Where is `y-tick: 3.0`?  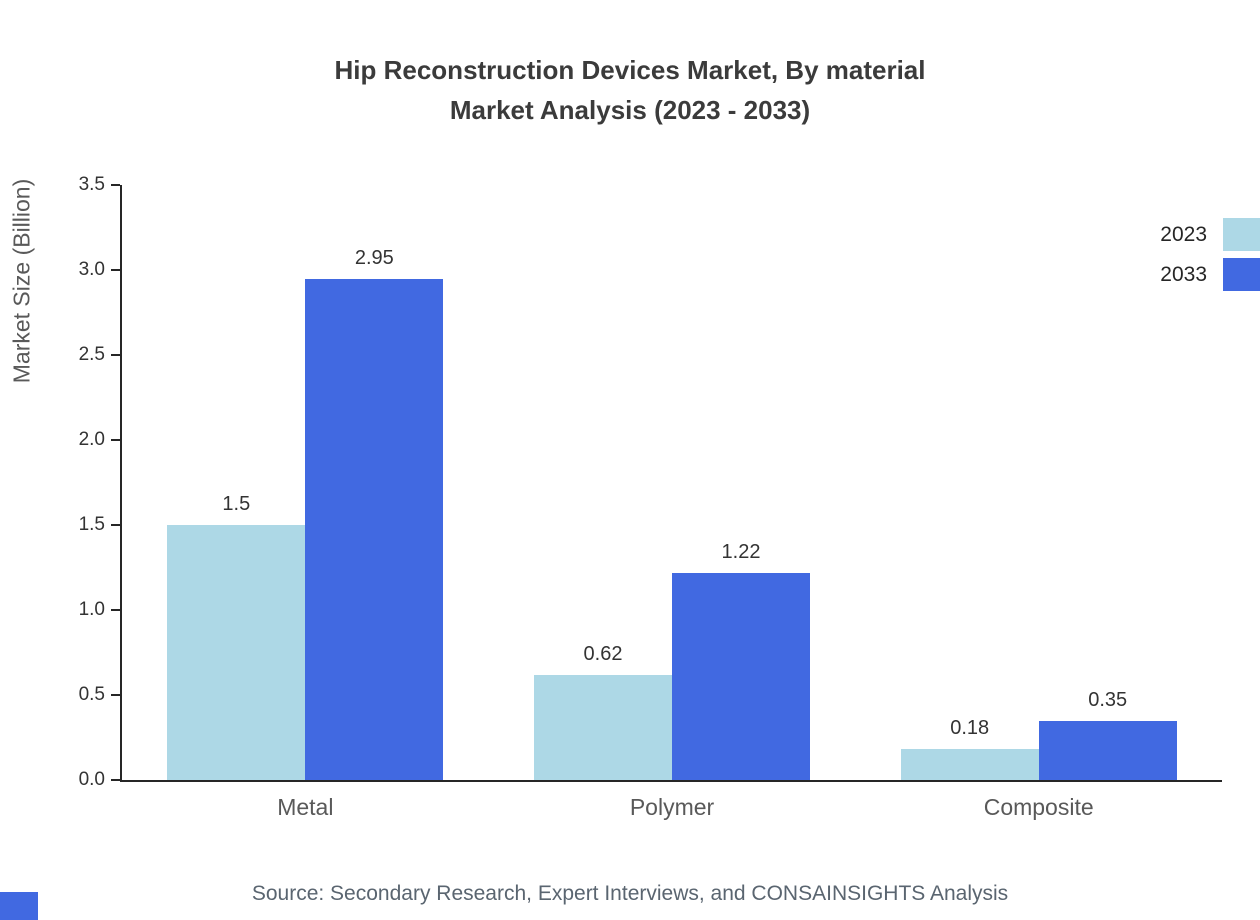 y-tick: 3.0 is located at coordinates (99, 270).